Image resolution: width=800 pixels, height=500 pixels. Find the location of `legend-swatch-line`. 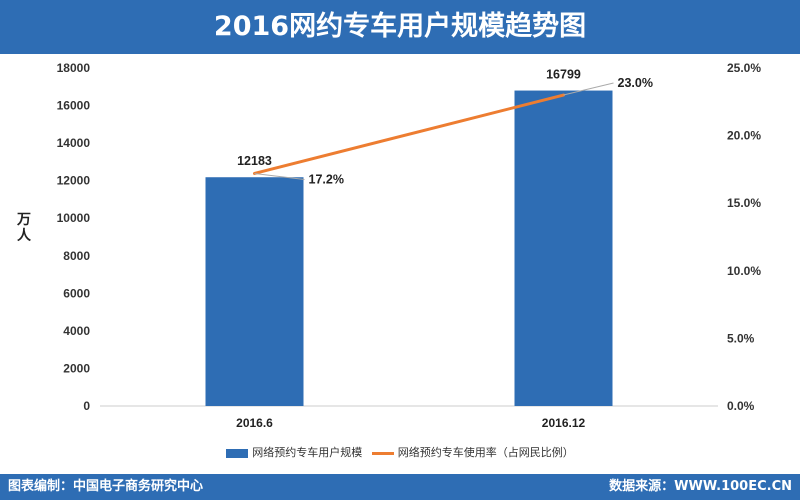

legend-swatch-line is located at coordinates (382, 453).